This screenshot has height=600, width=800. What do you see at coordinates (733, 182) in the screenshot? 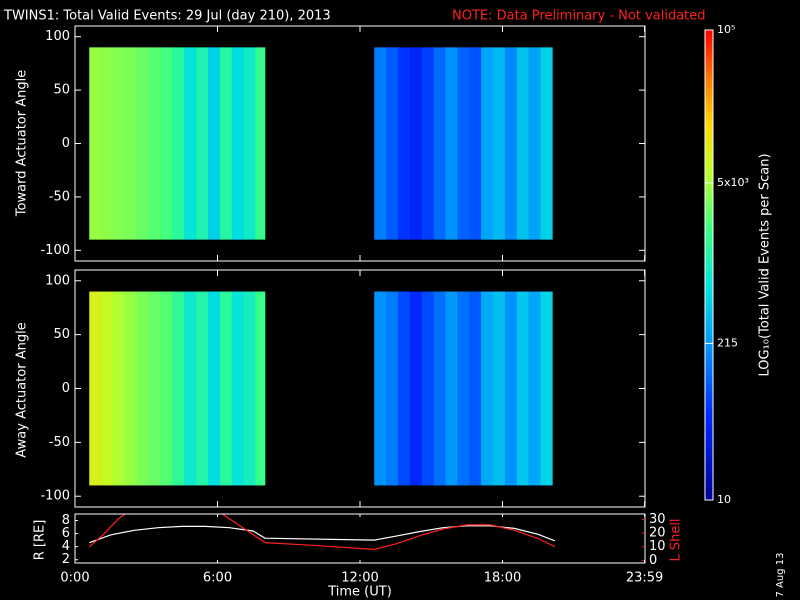
I see `colorbar-tick-label: 5x10³` at bounding box center [733, 182].